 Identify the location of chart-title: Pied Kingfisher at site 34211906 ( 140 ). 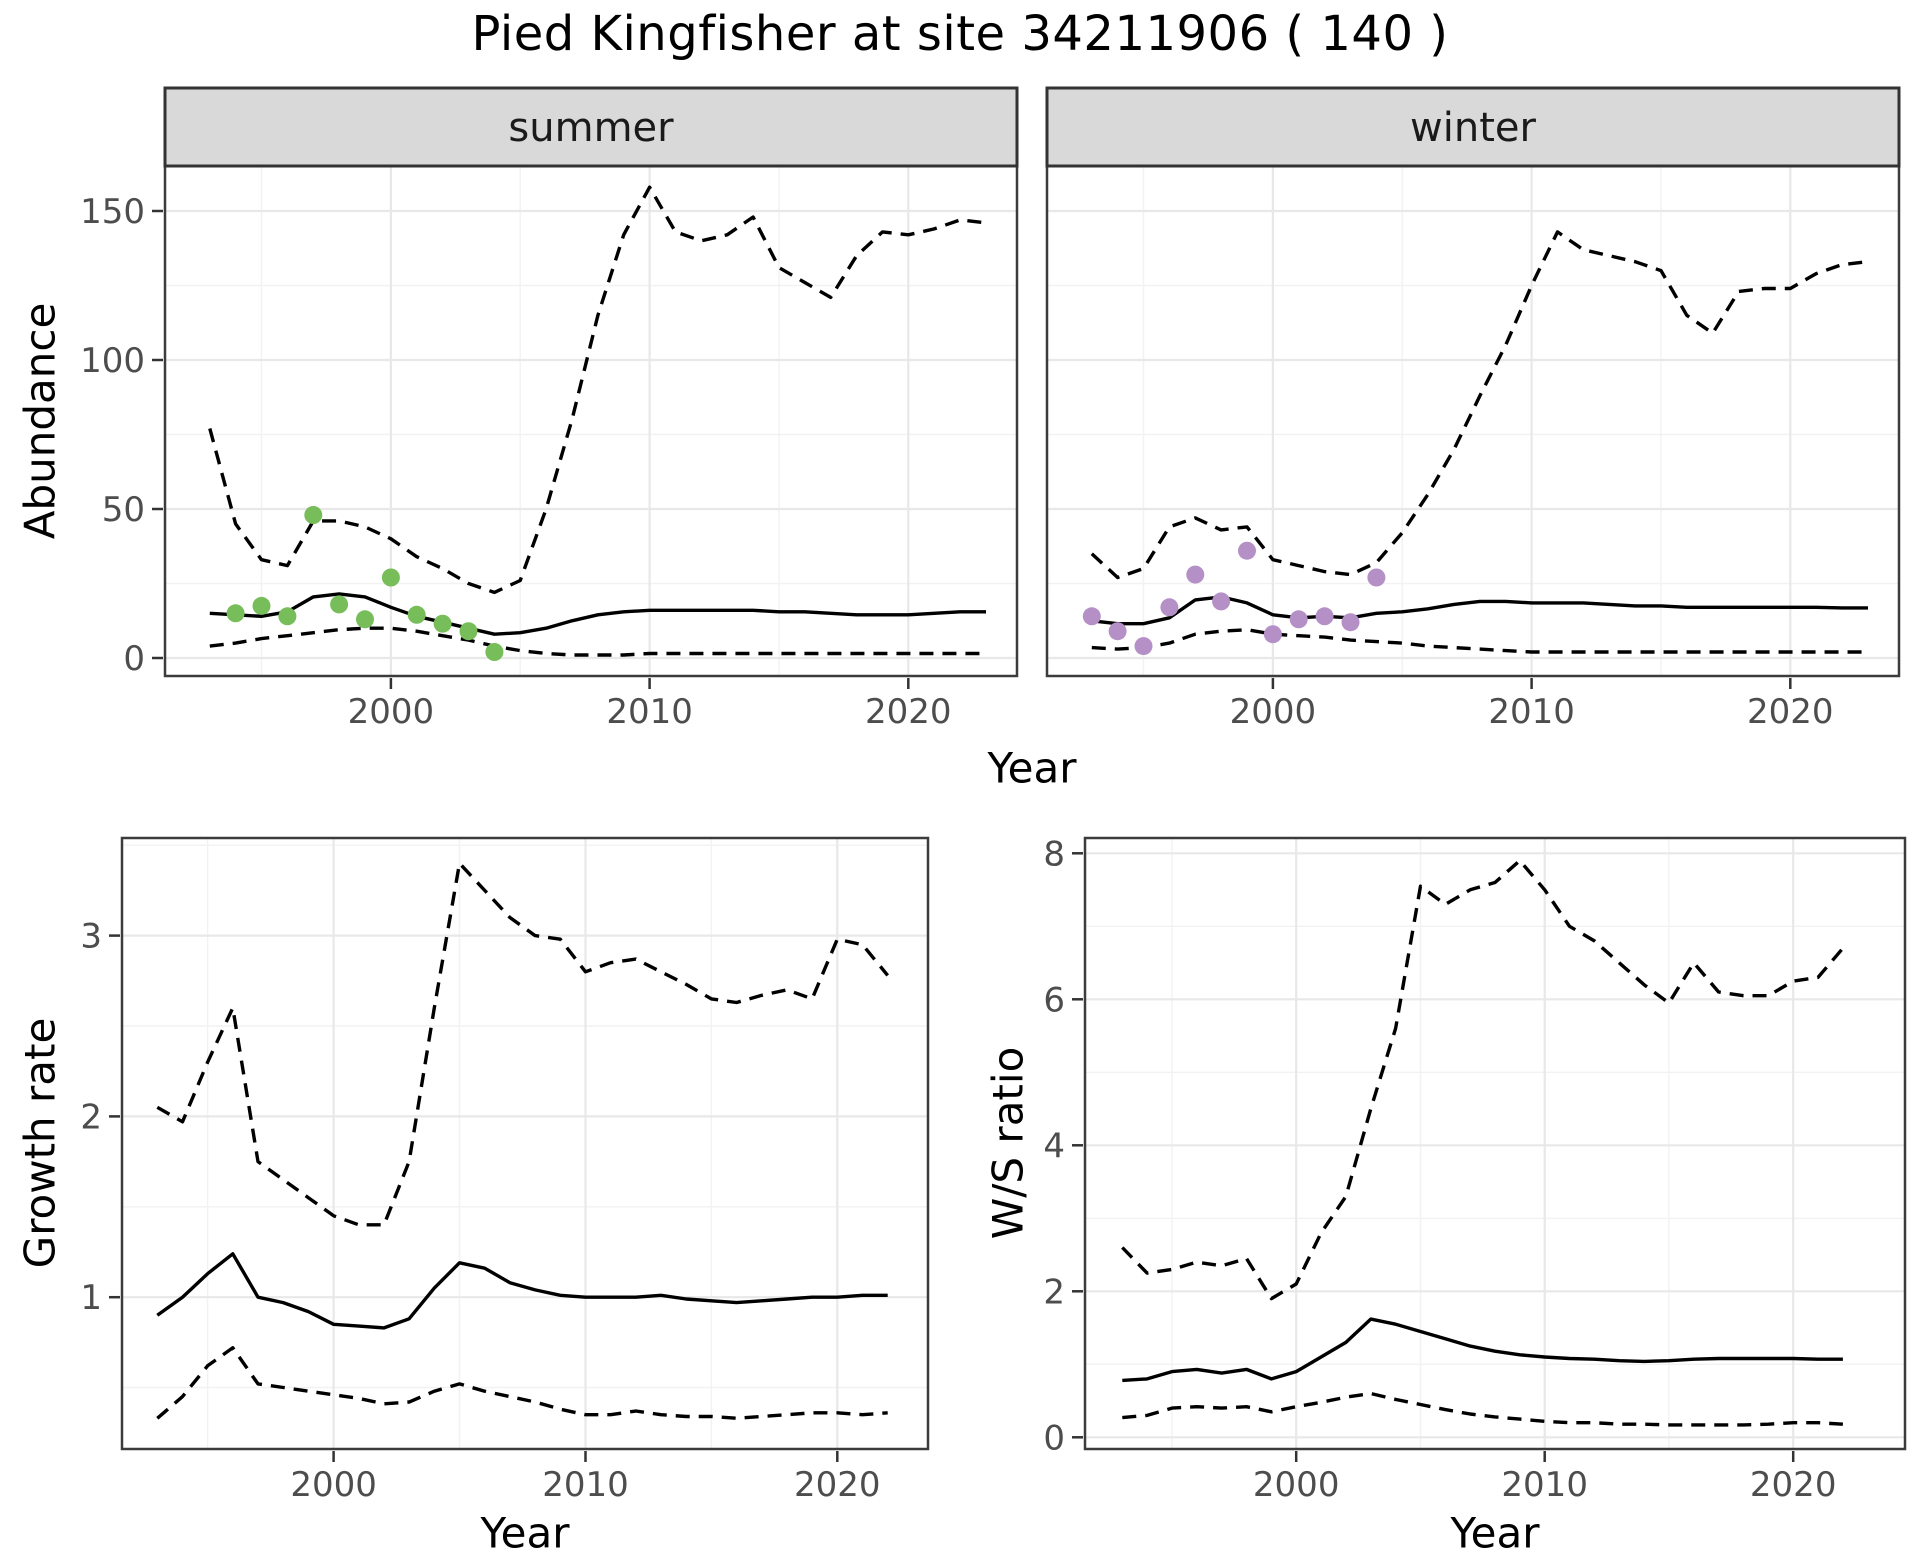
(960, 34).